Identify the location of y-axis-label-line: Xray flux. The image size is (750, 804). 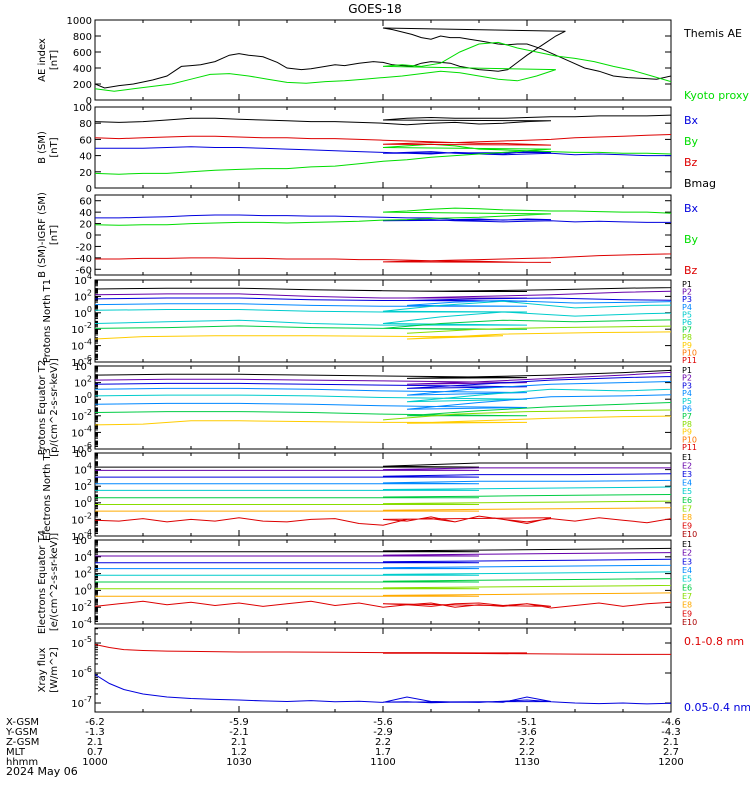
(42, 670).